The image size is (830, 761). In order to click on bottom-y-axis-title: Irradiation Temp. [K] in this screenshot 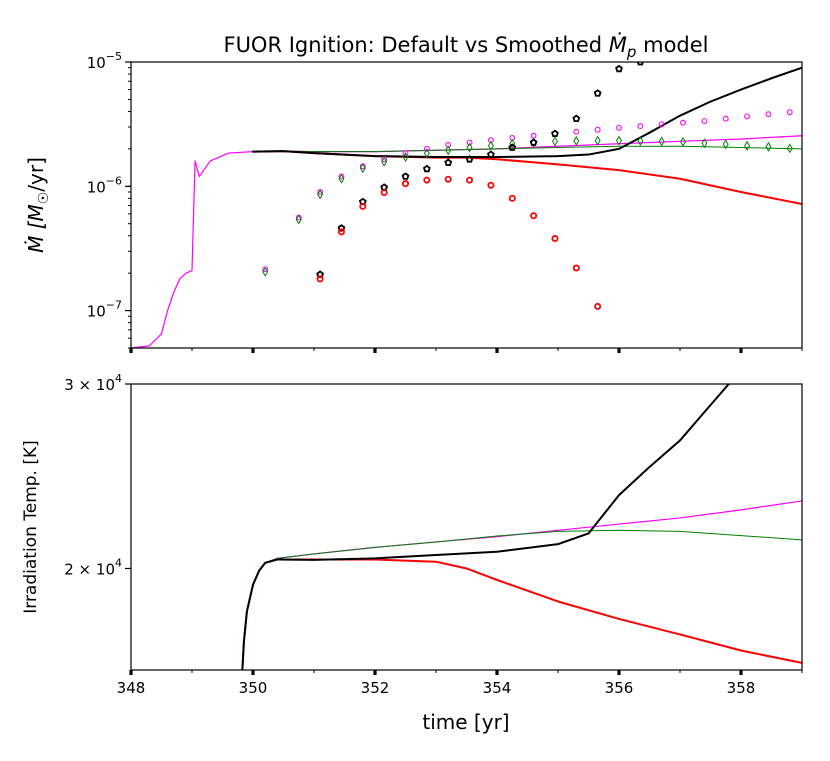, I will do `click(31, 527)`.